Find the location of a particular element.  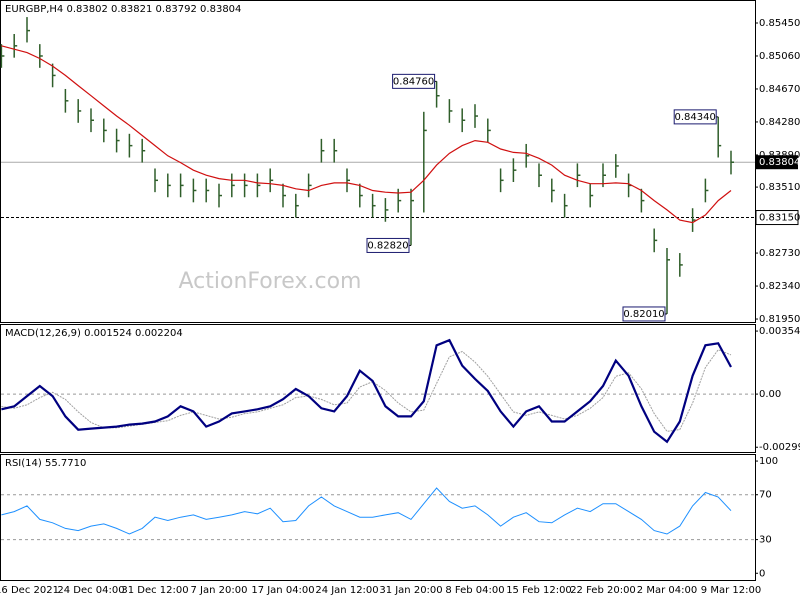

y-tick-label: 0.82340 is located at coordinates (779, 286).